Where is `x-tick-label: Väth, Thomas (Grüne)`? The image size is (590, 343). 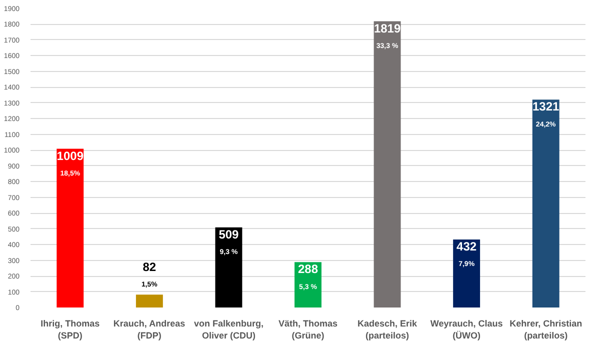
x-tick-label: Väth, Thomas (Grüne) is located at coordinates (308, 329).